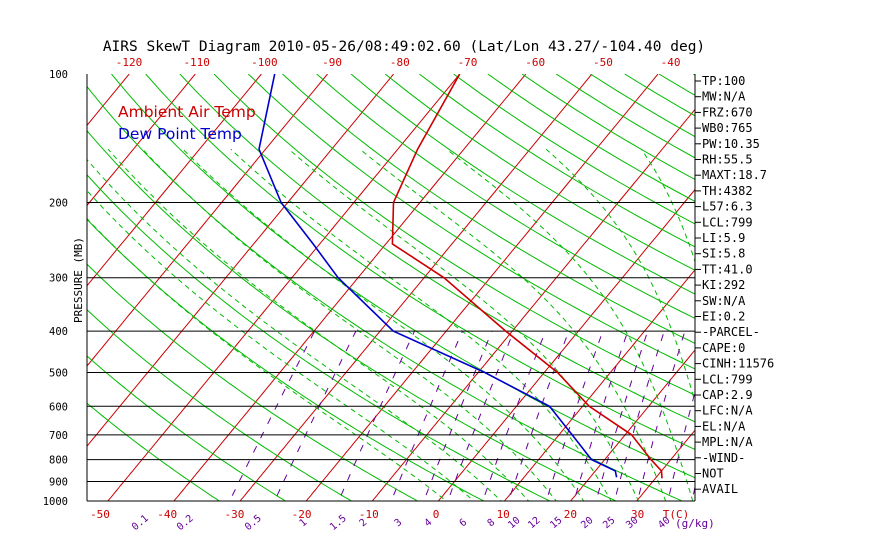  I want to click on bottom-temp-tick-label: -50, so click(100, 514).